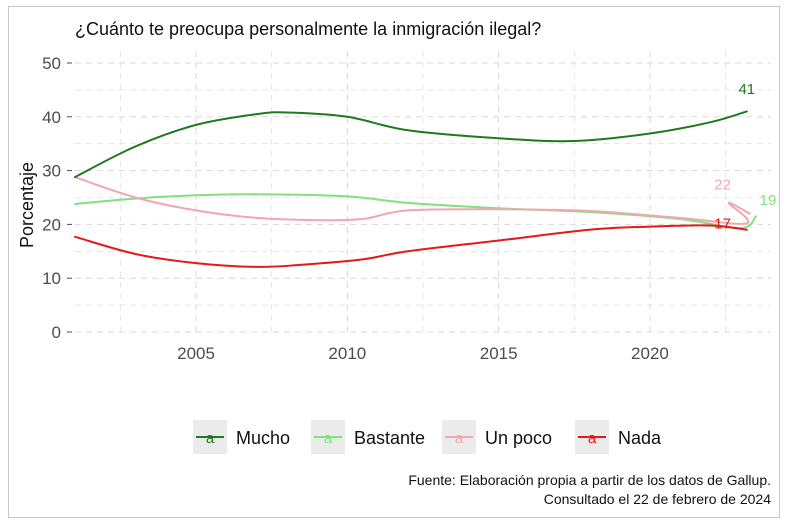 This screenshot has width=787, height=523. I want to click on end-label-un-poco: 22, so click(722, 184).